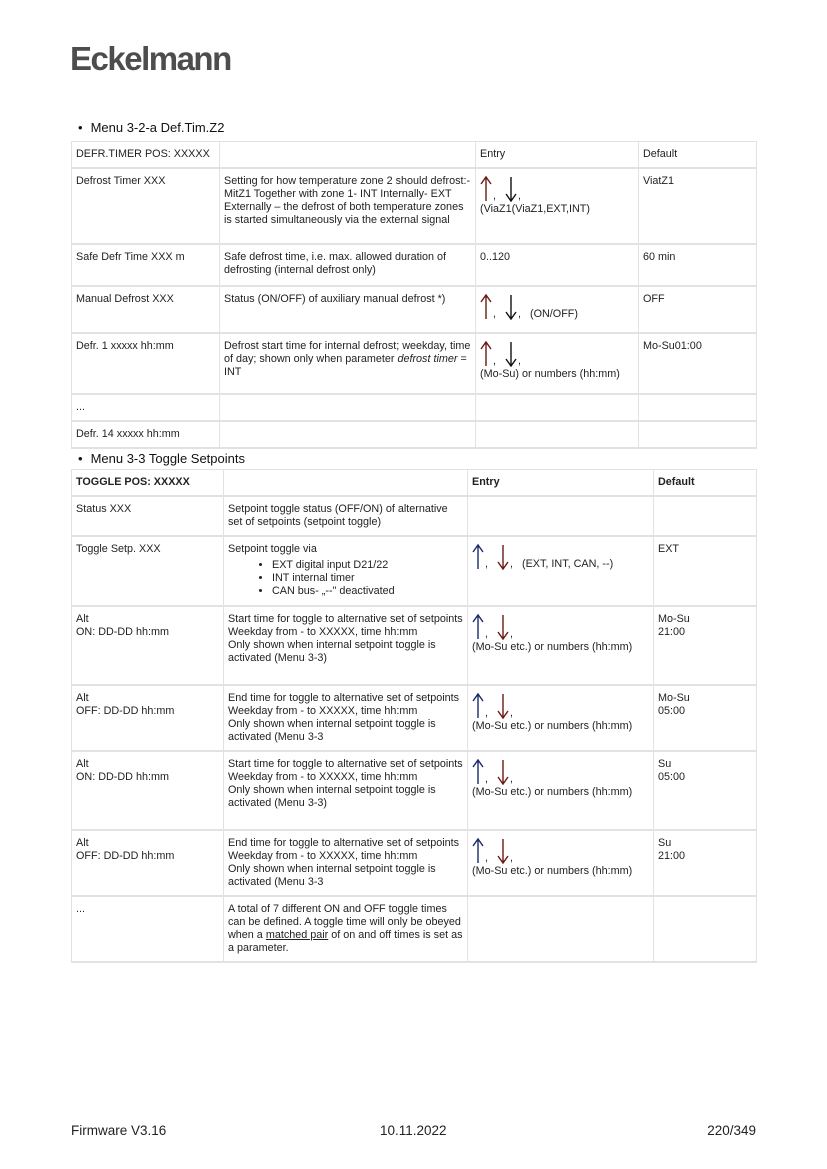  I want to click on default-cell: 60 min, so click(697, 265).